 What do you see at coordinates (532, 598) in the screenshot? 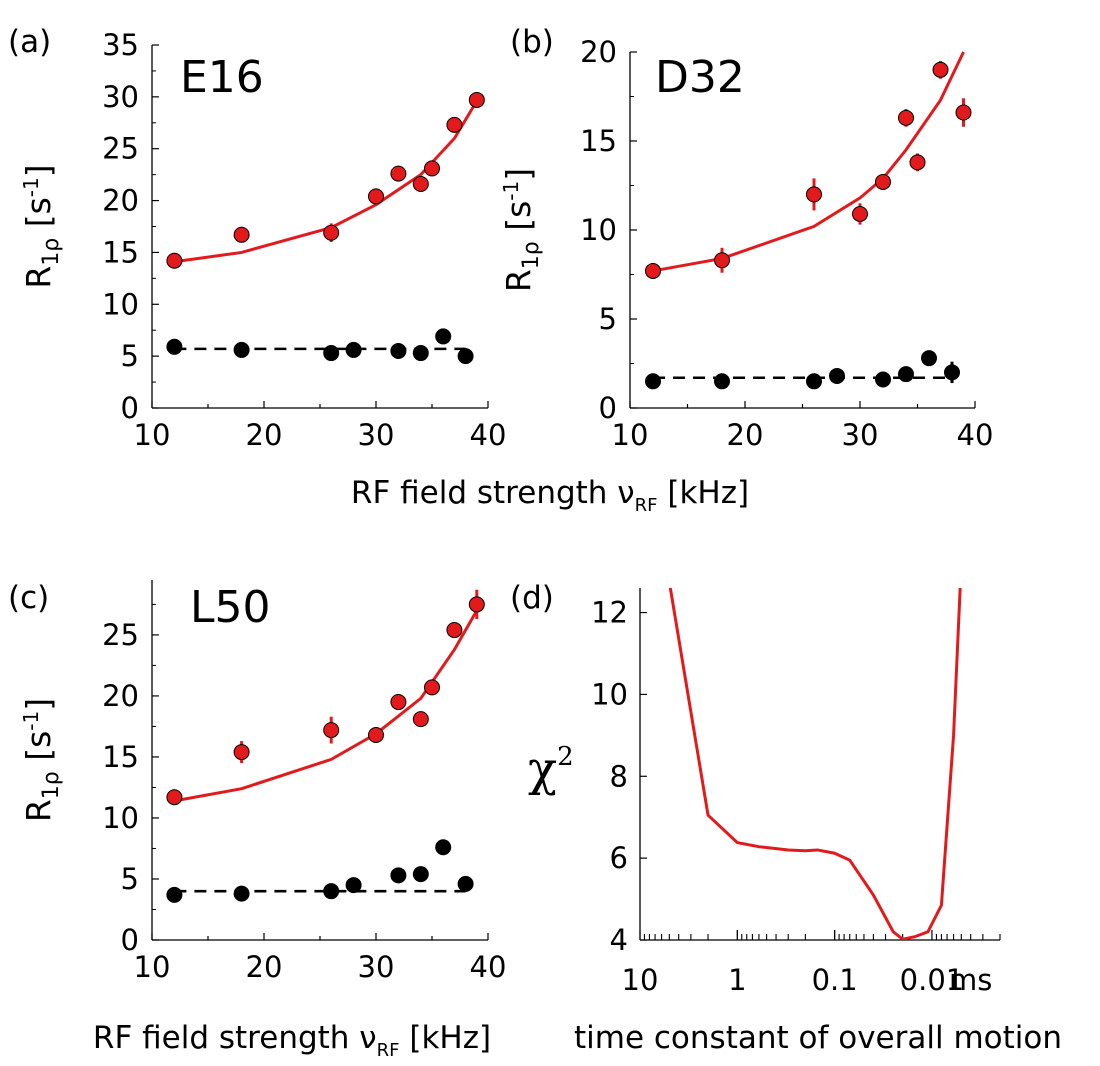
I see `panel-label: (d)` at bounding box center [532, 598].